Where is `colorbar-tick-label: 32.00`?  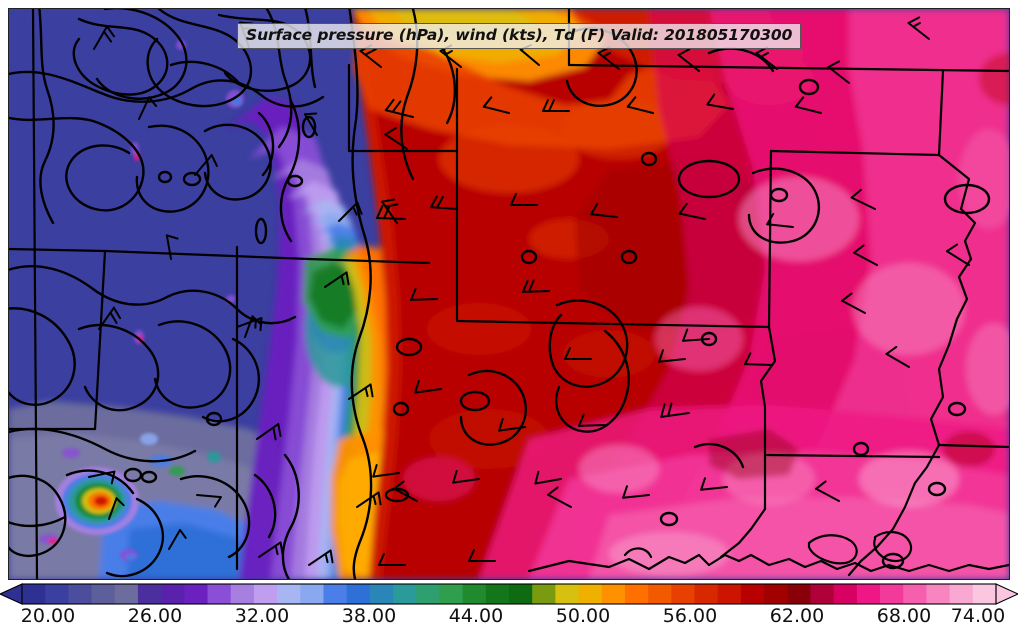
colorbar-tick-label: 32.00 is located at coordinates (262, 616).